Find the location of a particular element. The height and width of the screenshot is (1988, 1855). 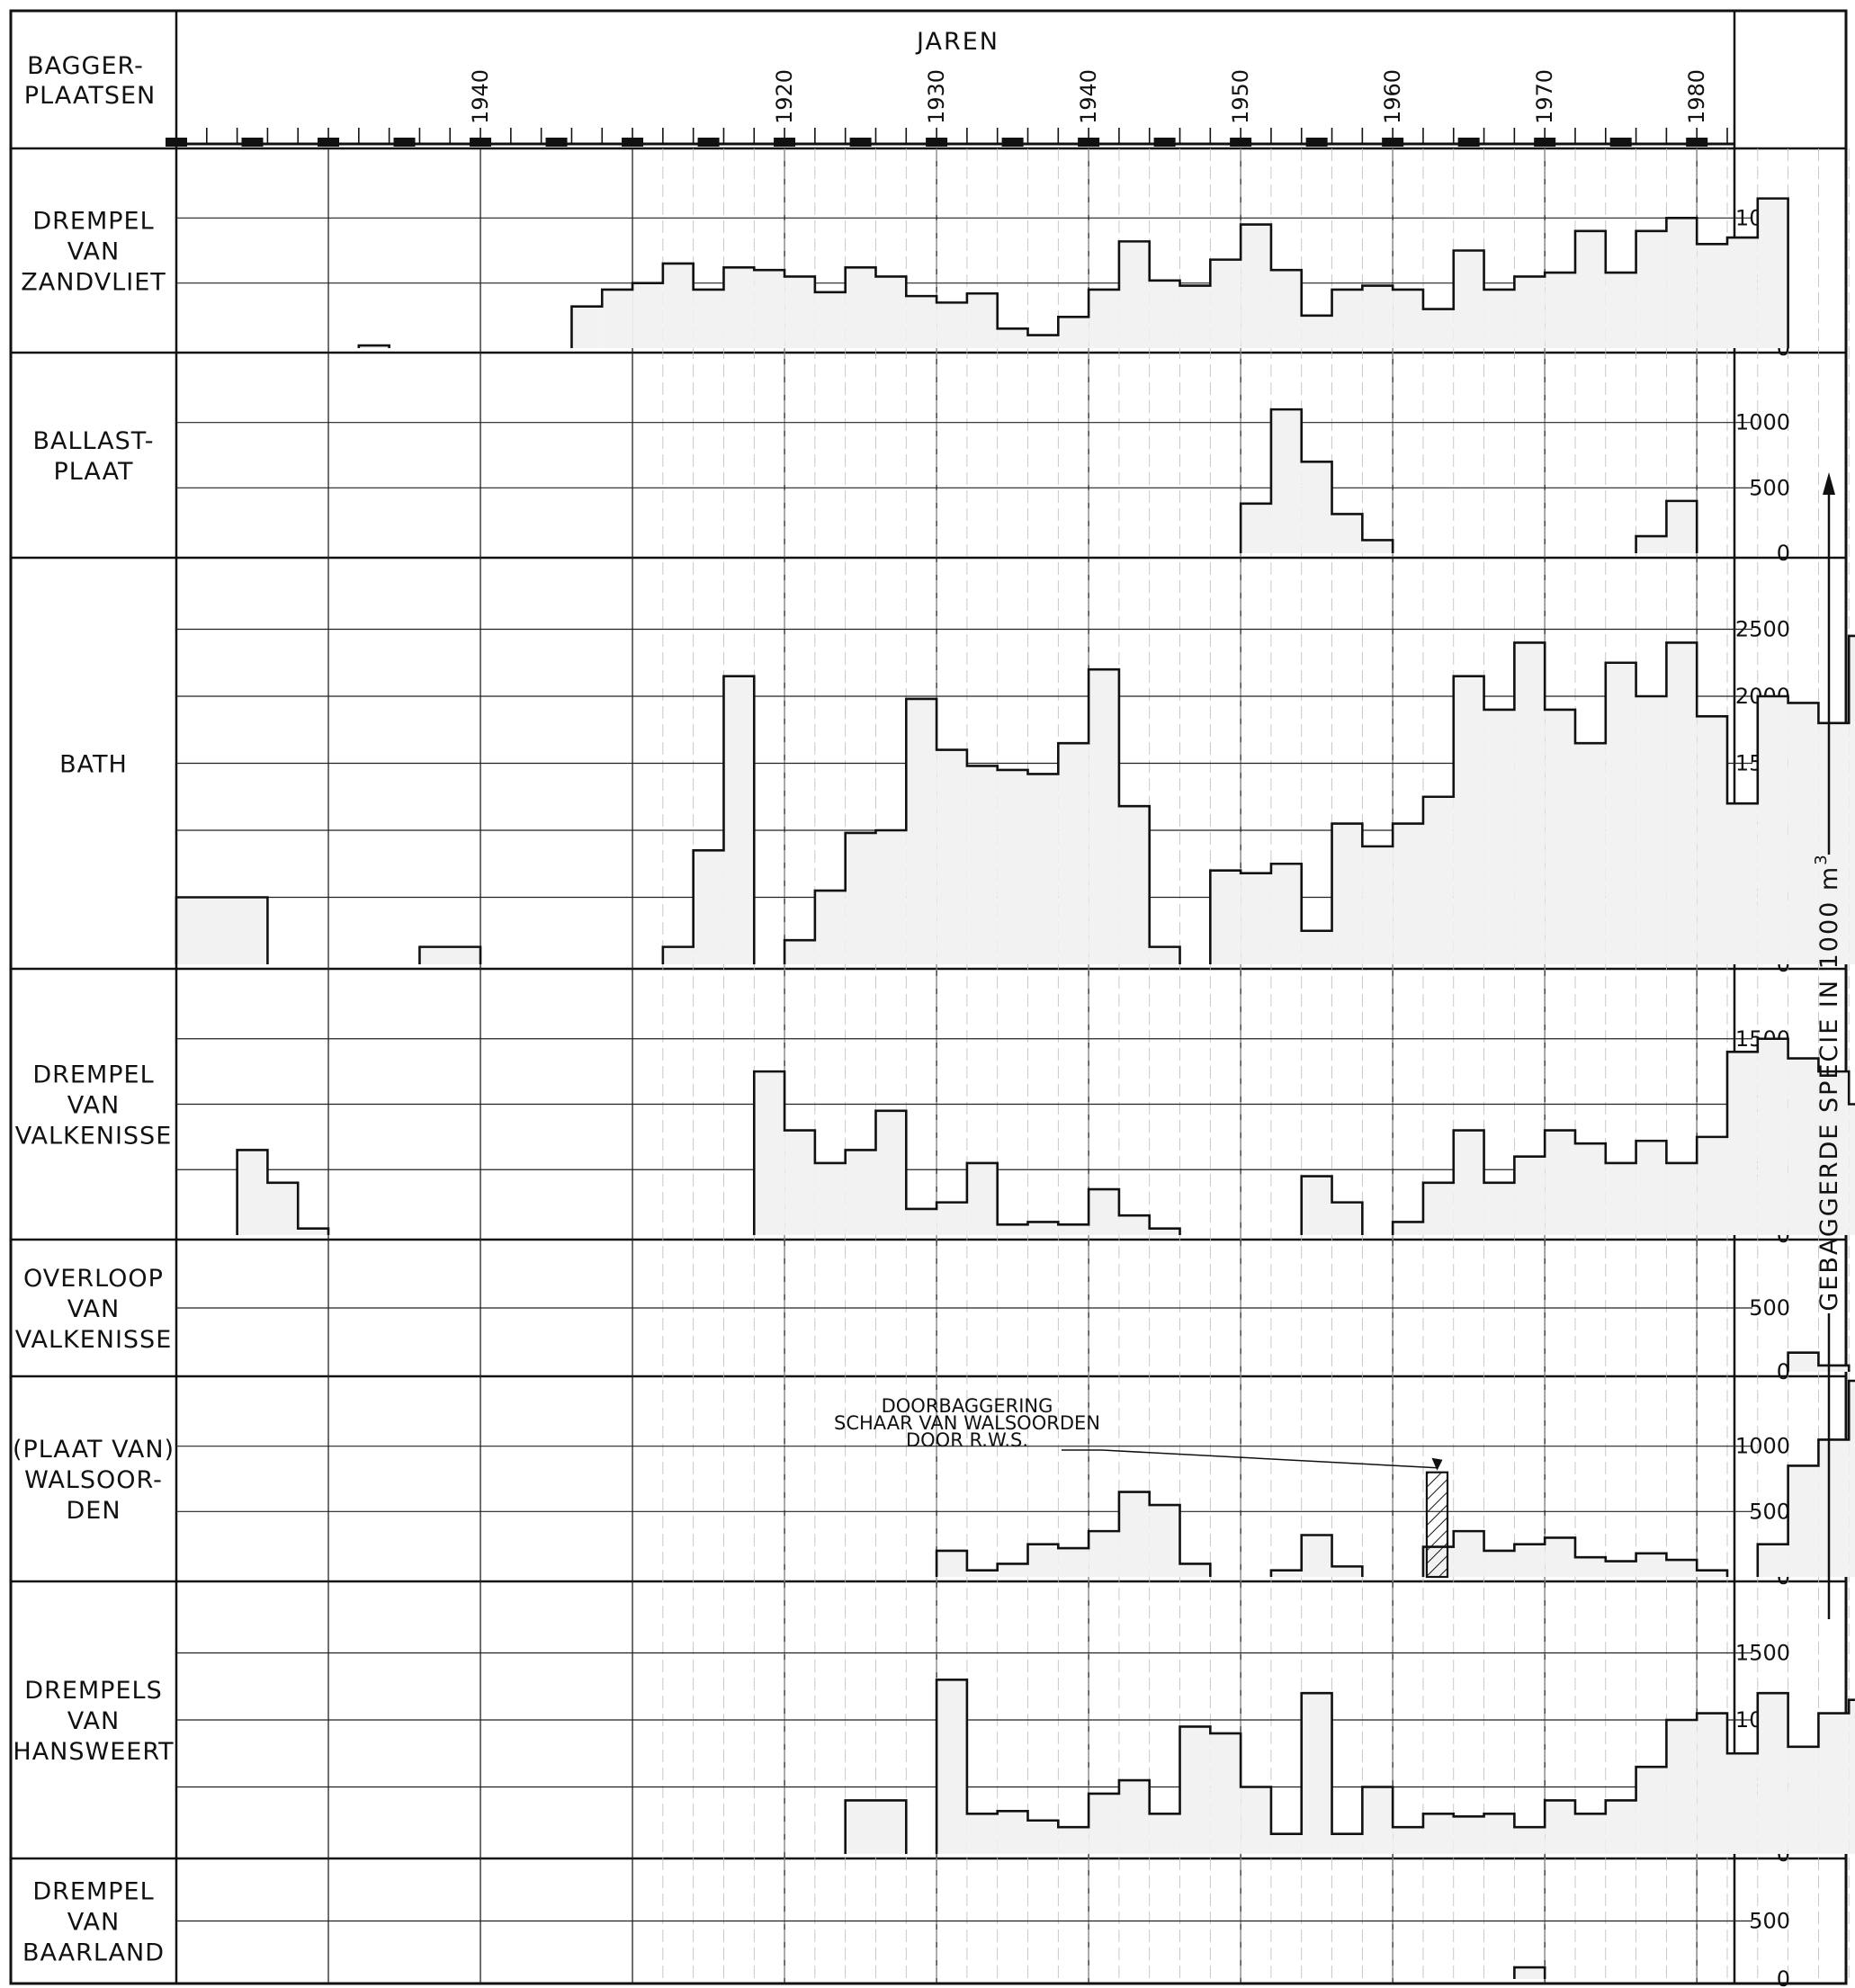

year-timeline: 1940 1920 1930 1940 1950 1960 1970 1980 is located at coordinates (950, 108).